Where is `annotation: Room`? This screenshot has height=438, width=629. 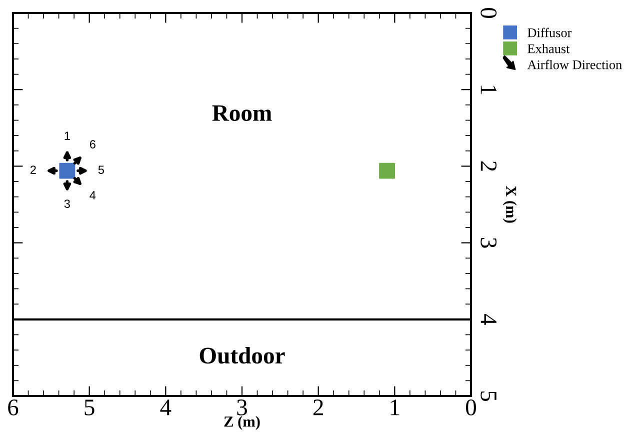 annotation: Room is located at coordinates (242, 113).